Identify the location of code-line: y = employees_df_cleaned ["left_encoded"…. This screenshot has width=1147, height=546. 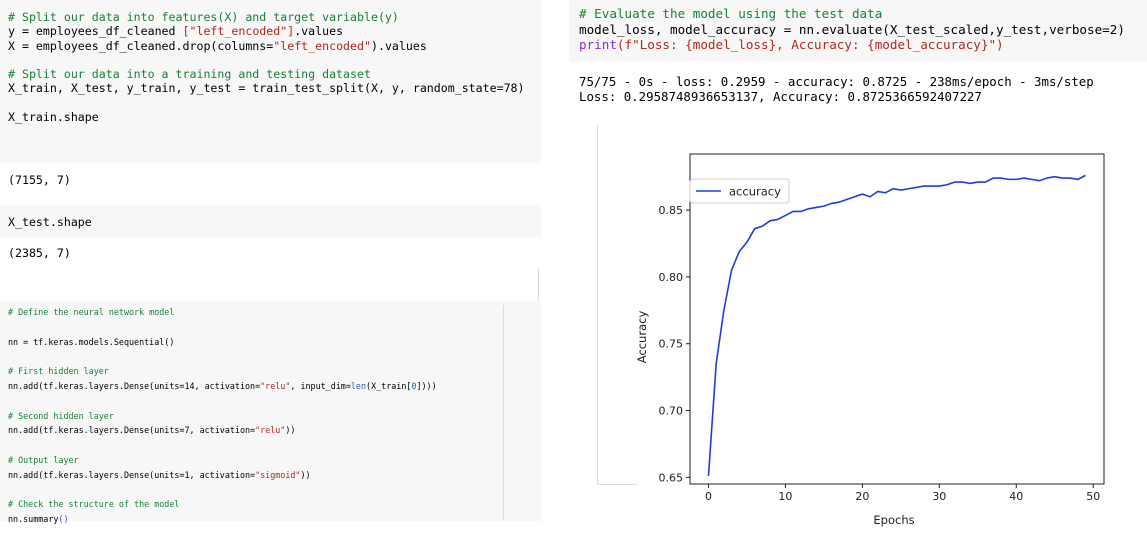
(274, 31).